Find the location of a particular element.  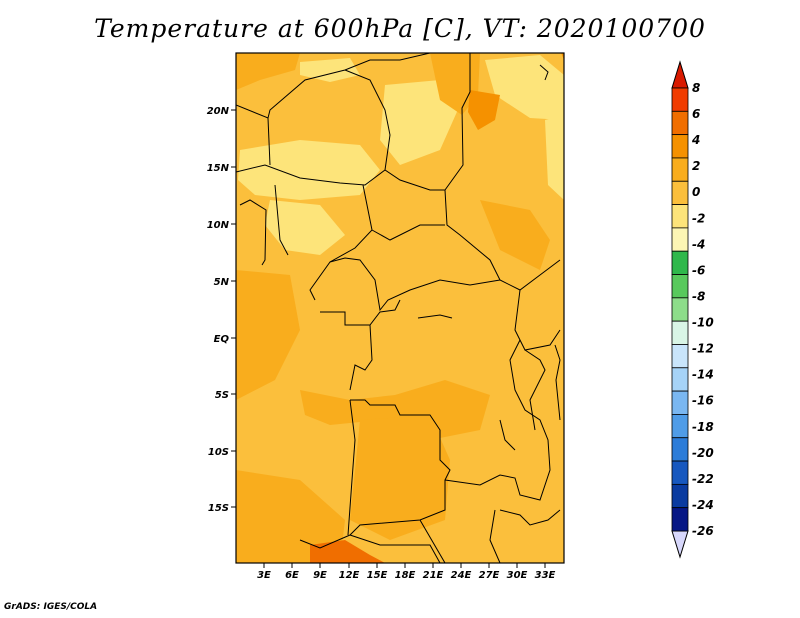

lat-tick-label: 15S is located at coordinates (218, 508).